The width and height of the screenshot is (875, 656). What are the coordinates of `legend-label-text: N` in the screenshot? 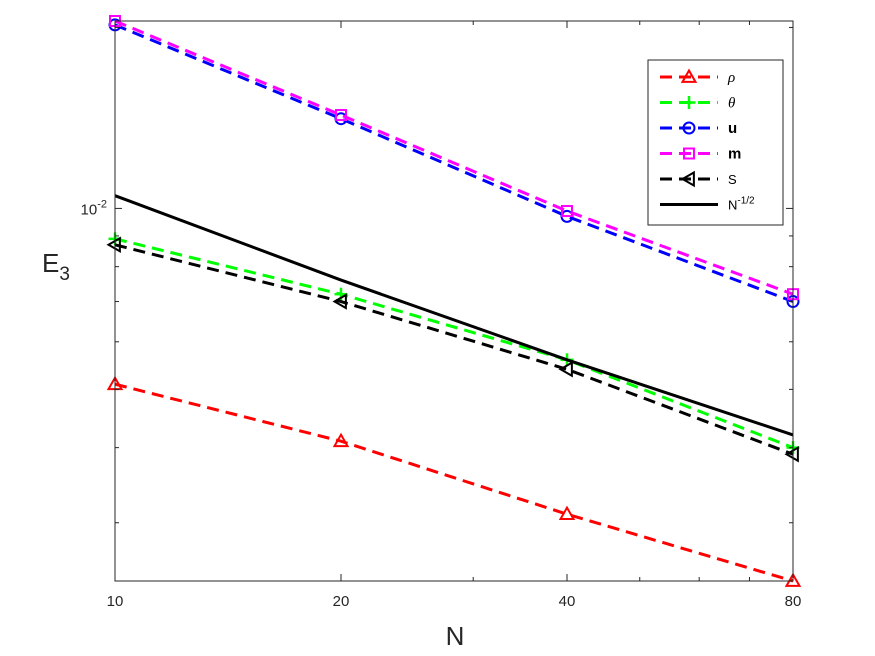 It's located at (732, 205).